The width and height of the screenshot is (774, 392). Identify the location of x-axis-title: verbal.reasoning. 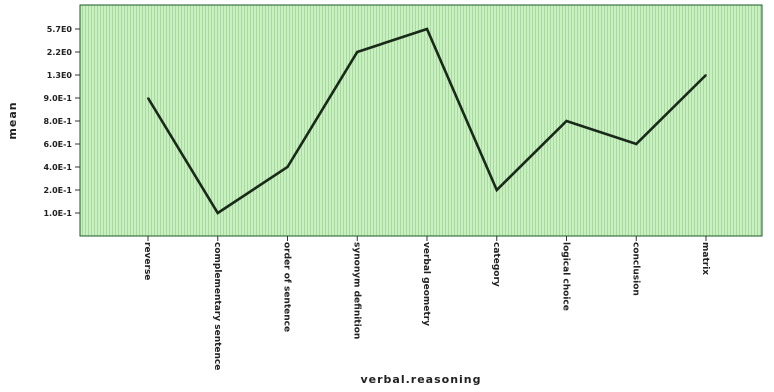
(420, 379).